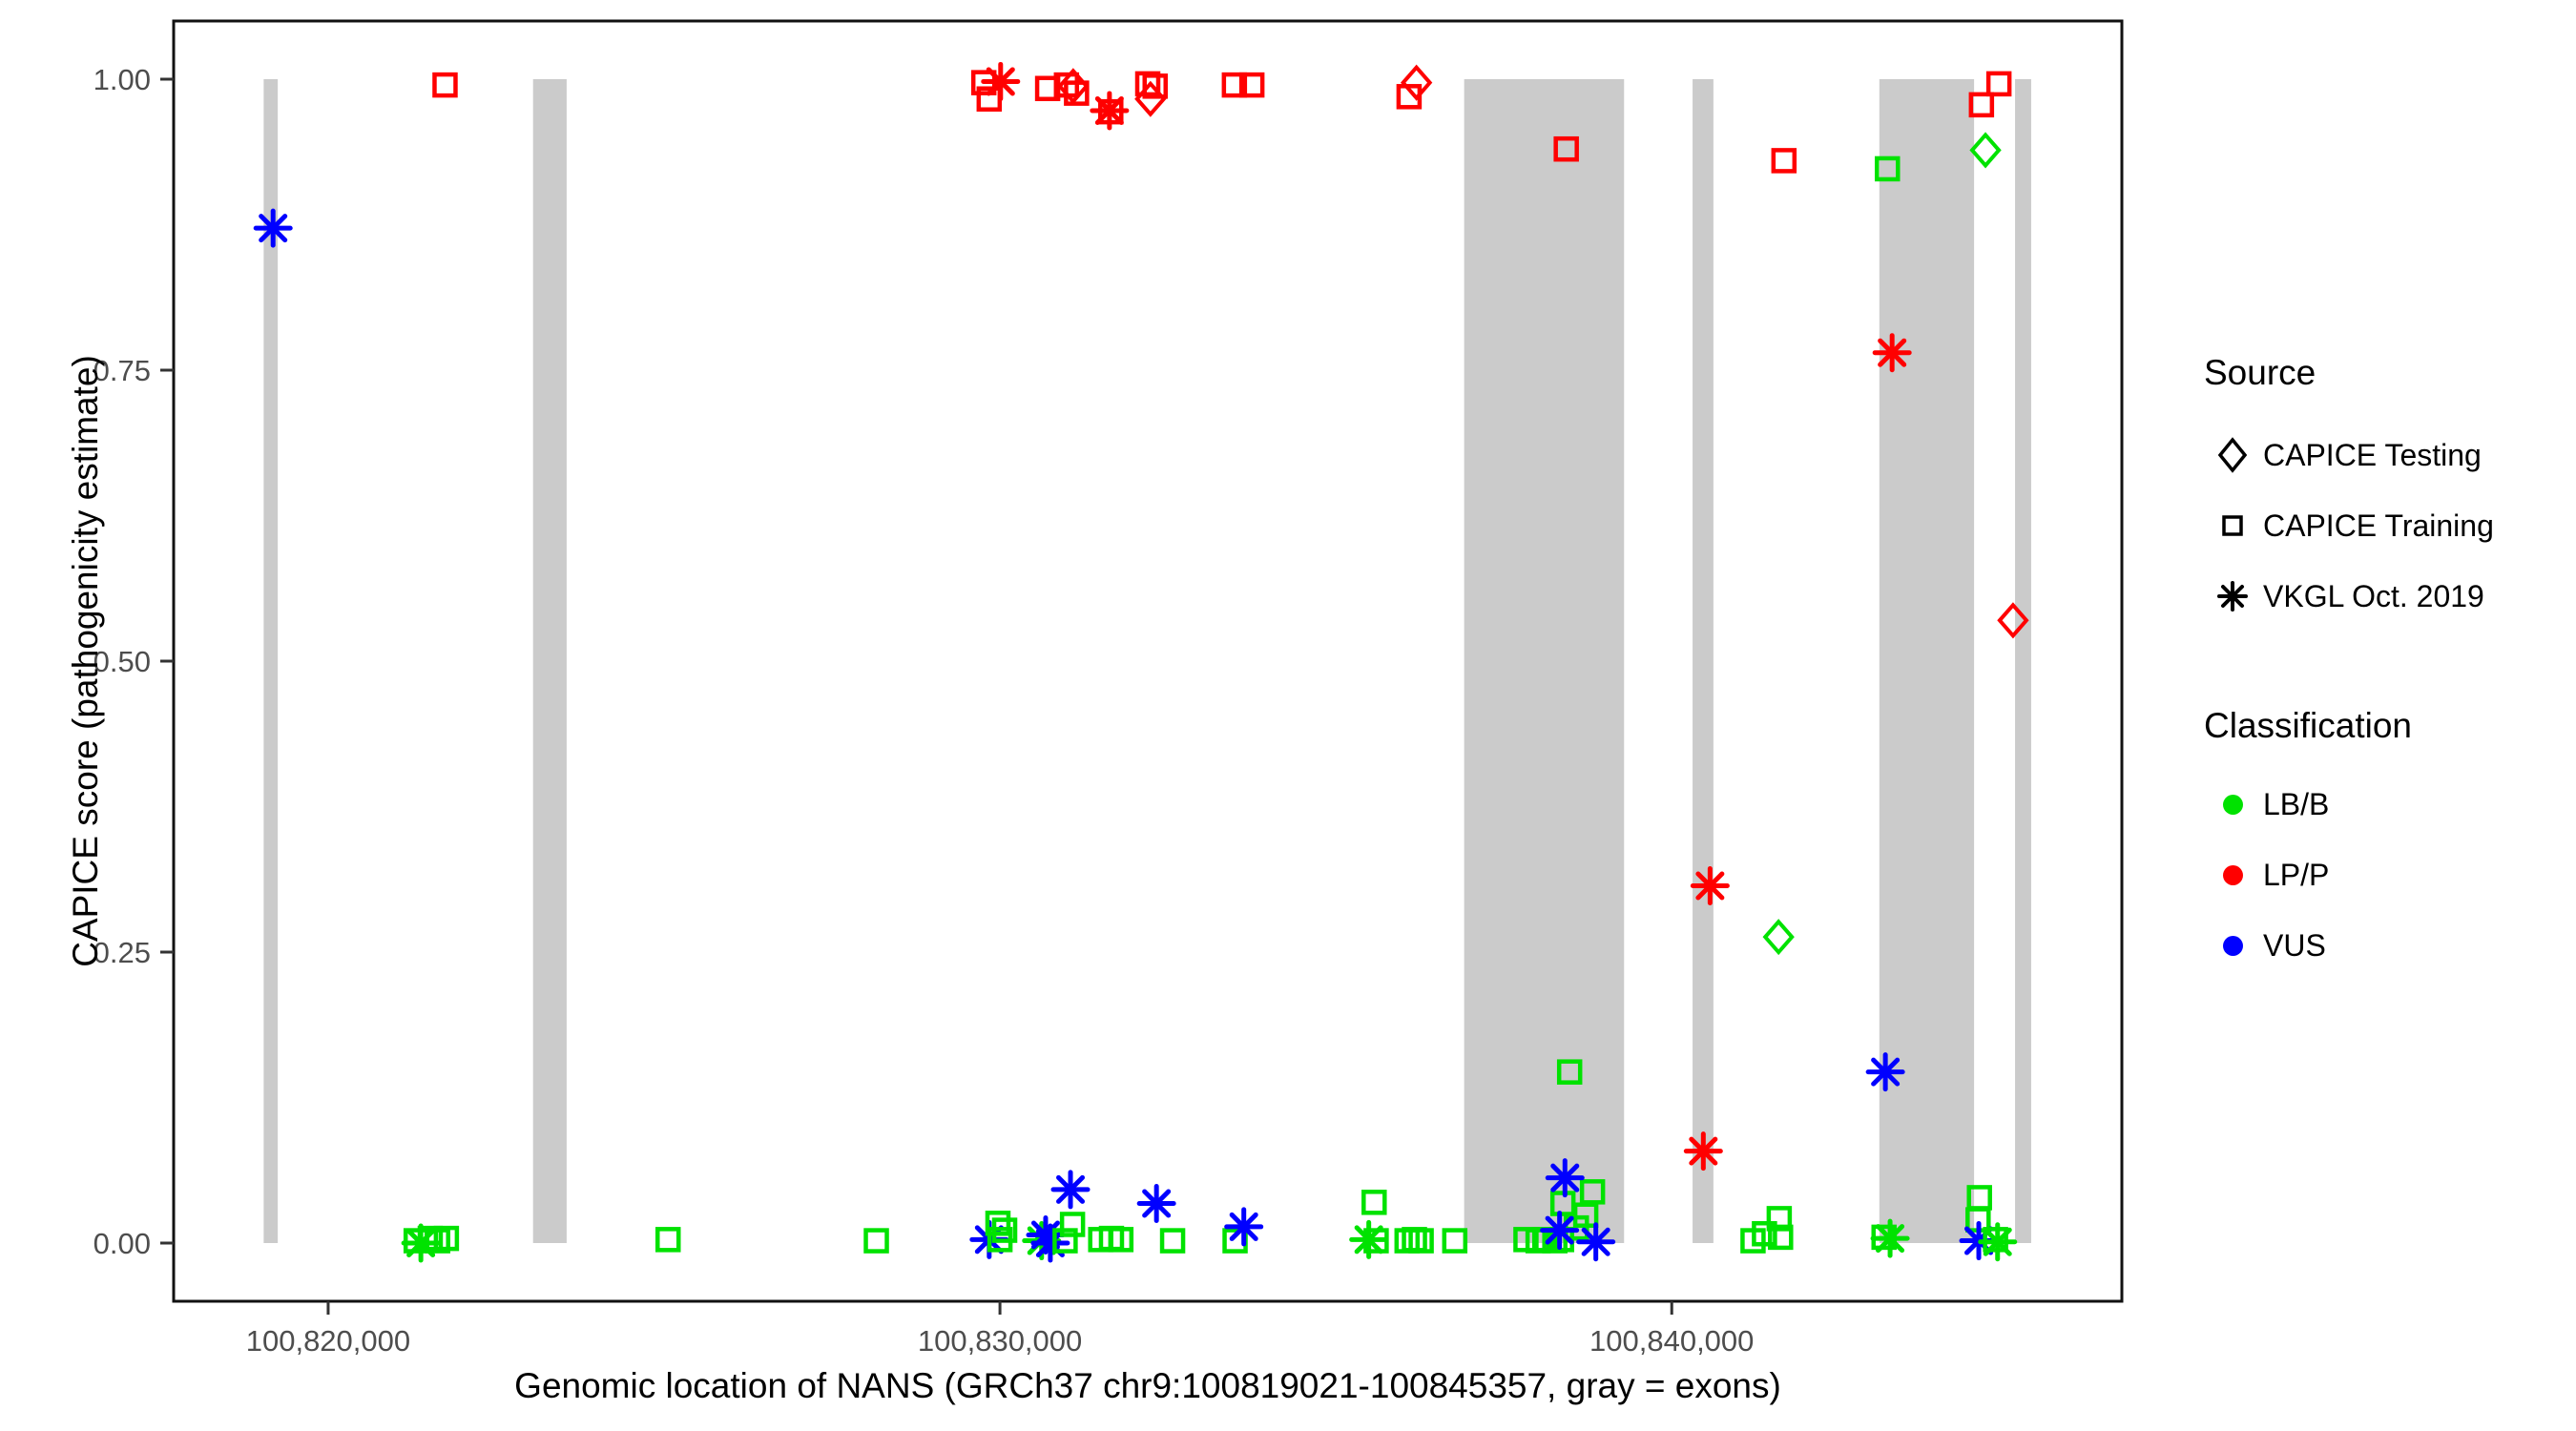 This screenshot has width=2576, height=1431. I want to click on legend-item-label: LB/B, so click(2296, 803).